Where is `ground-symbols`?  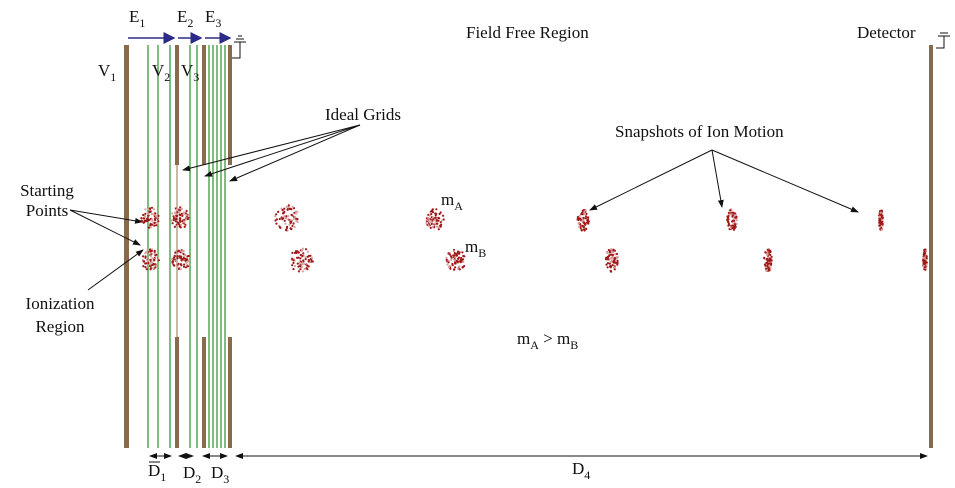 ground-symbols is located at coordinates (591, 45).